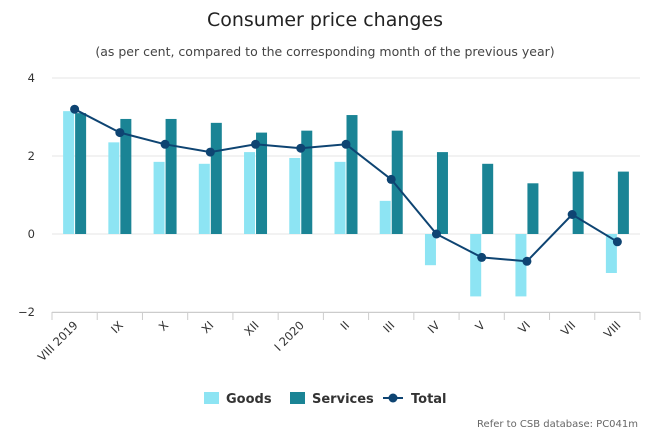 This screenshot has height=433, width=650. What do you see at coordinates (211, 398) in the screenshot?
I see `legend-goods-swatch` at bounding box center [211, 398].